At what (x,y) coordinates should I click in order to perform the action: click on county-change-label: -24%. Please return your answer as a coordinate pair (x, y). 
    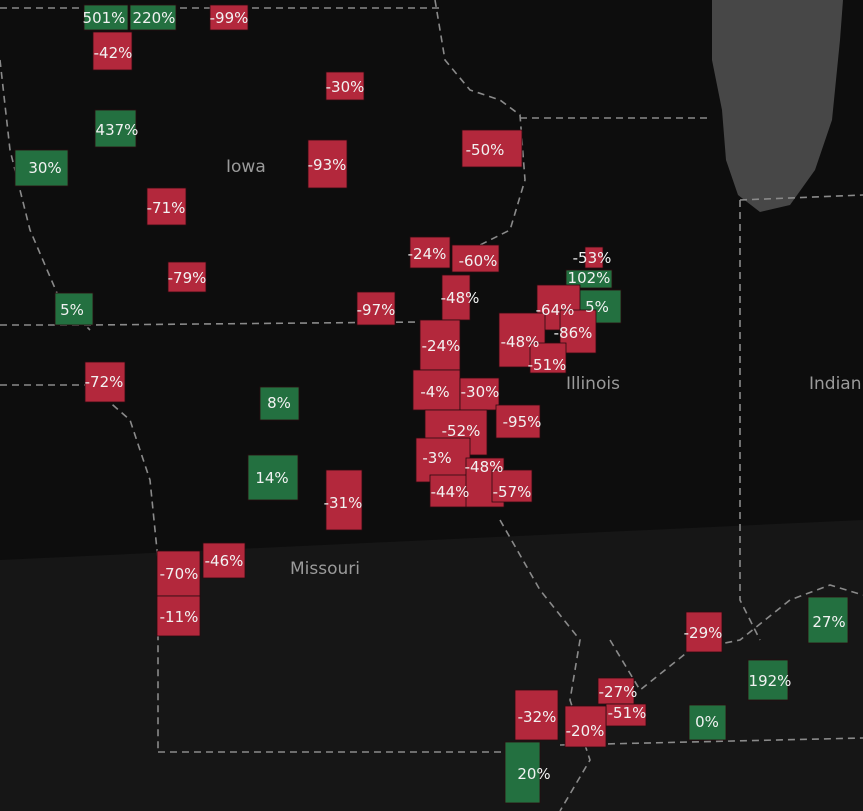
    Looking at the image, I should click on (441, 346).